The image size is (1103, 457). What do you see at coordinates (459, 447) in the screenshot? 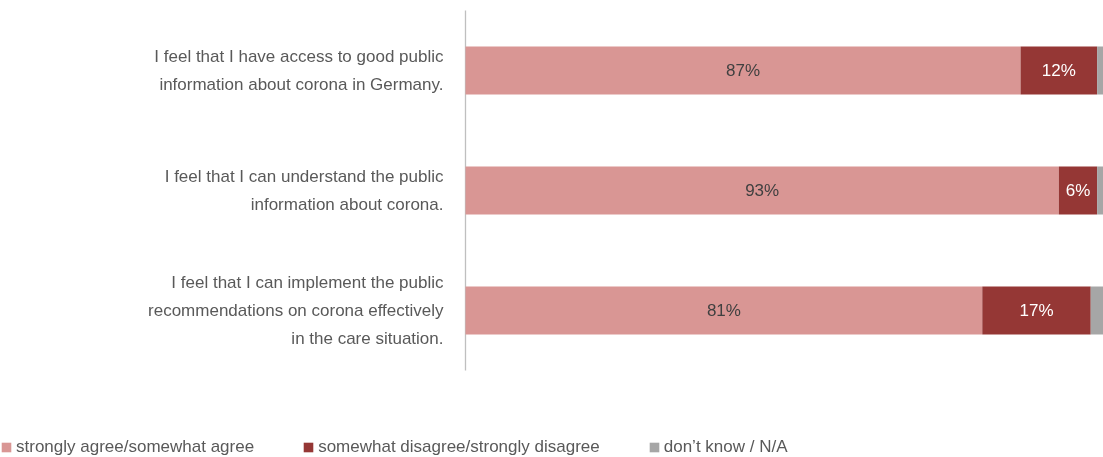
I see `legend-label: somewhat disagree/strongly disagree` at bounding box center [459, 447].